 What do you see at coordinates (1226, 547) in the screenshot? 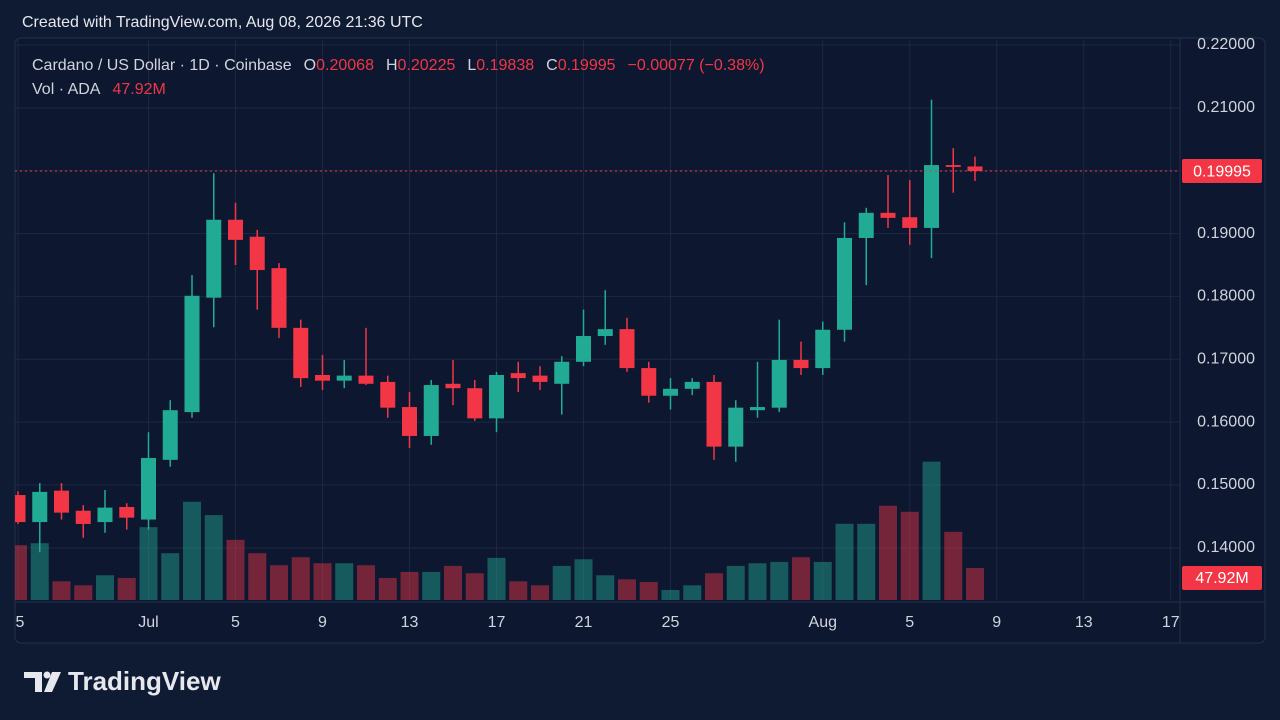
I see `y-tick-label: 0.14000` at bounding box center [1226, 547].